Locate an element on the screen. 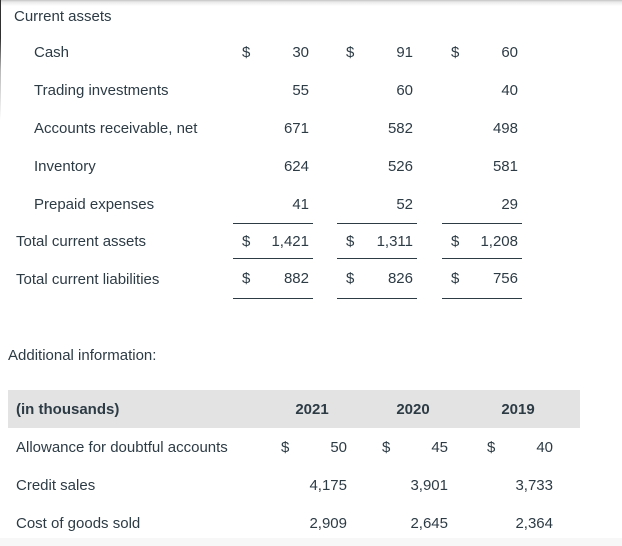  cell: 3,733 is located at coordinates (518, 485).